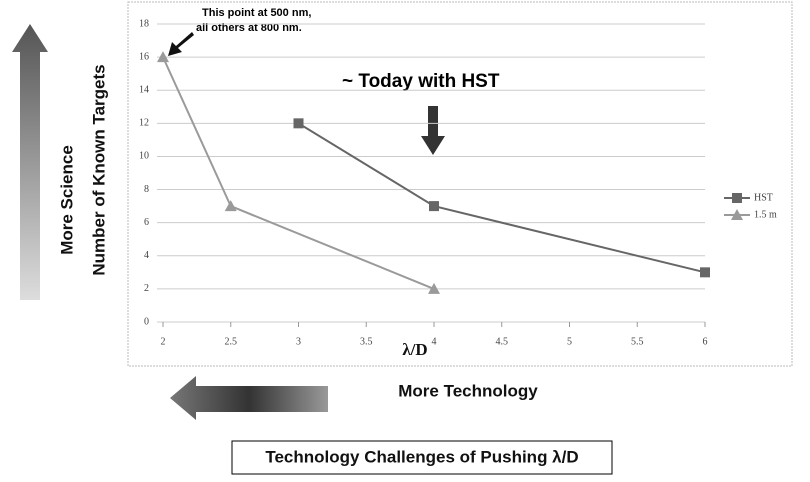 The image size is (810, 482). Describe the element at coordinates (434, 341) in the screenshot. I see `x-tick-label: 4` at that location.